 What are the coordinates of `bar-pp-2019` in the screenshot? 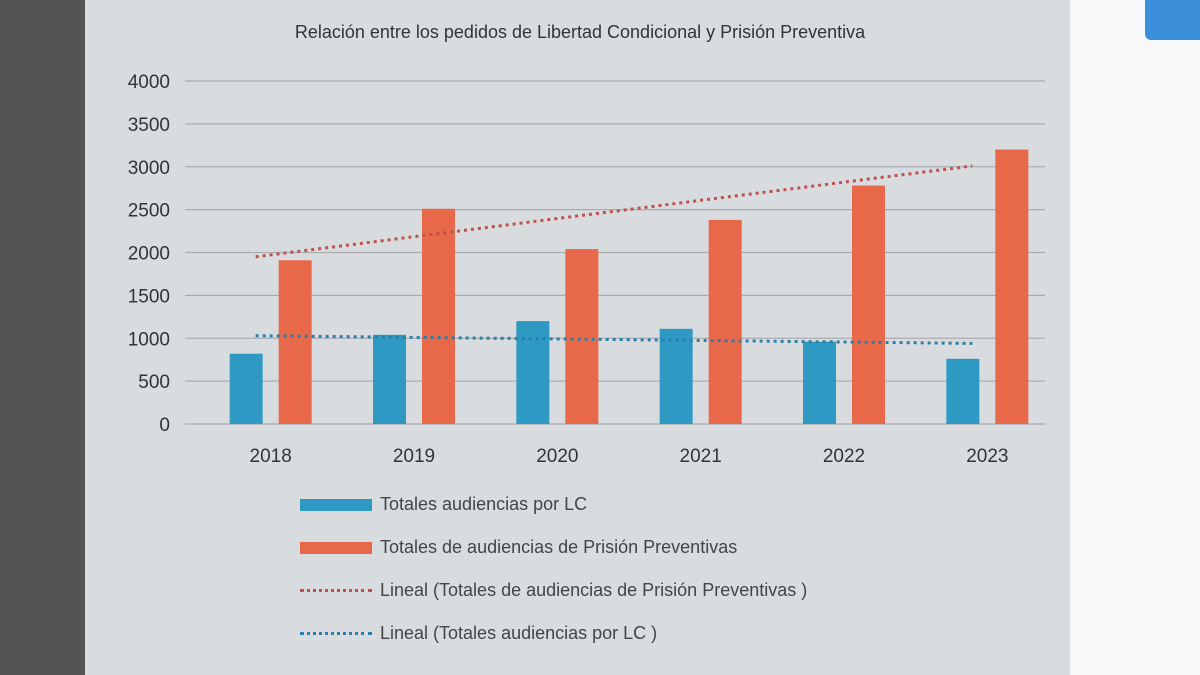 It's located at (438, 316).